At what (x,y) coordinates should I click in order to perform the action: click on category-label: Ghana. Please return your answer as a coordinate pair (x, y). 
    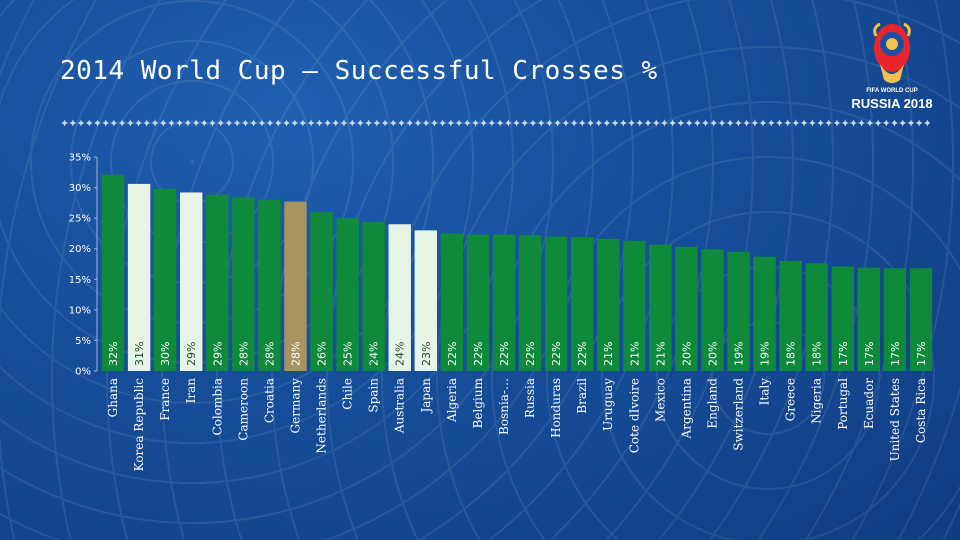
    Looking at the image, I should click on (113, 397).